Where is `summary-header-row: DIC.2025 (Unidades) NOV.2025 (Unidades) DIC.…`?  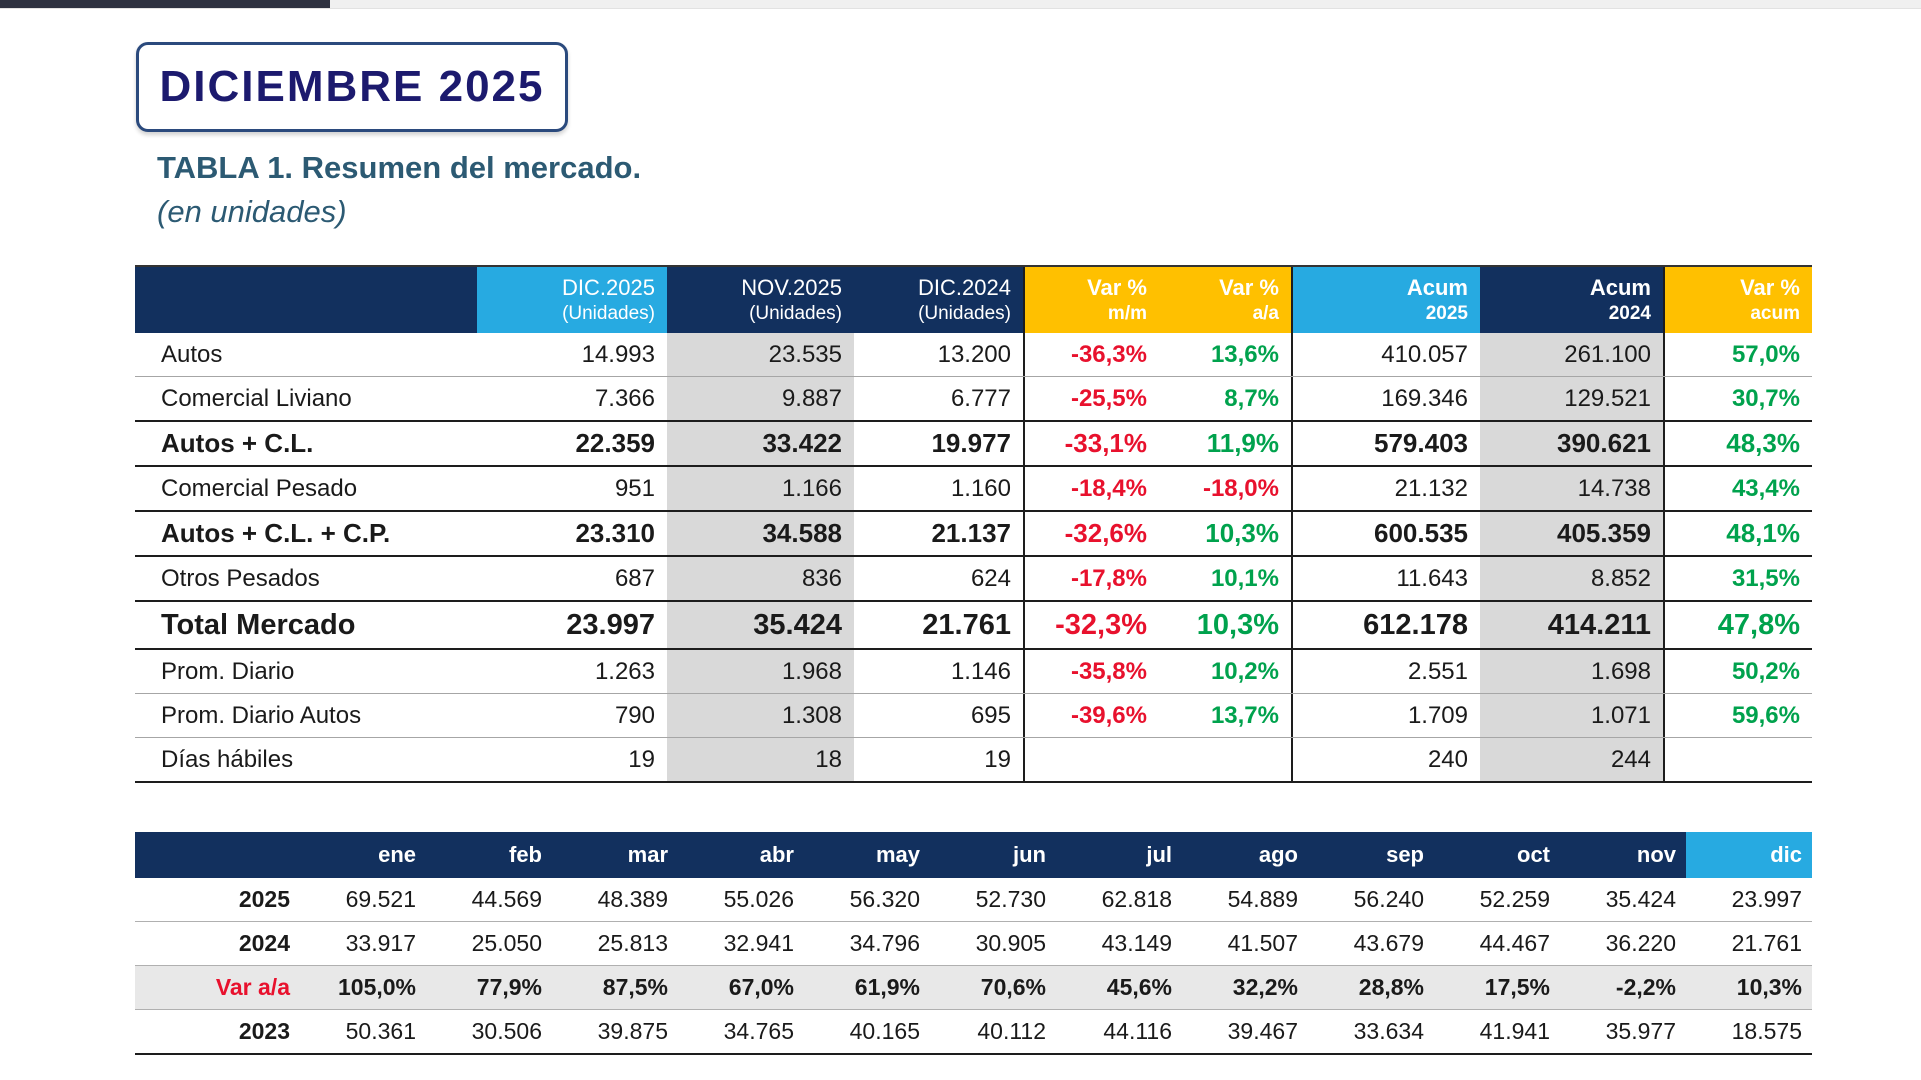
summary-header-row: DIC.2025 (Unidades) NOV.2025 (Unidades) DIC.… is located at coordinates (973, 299).